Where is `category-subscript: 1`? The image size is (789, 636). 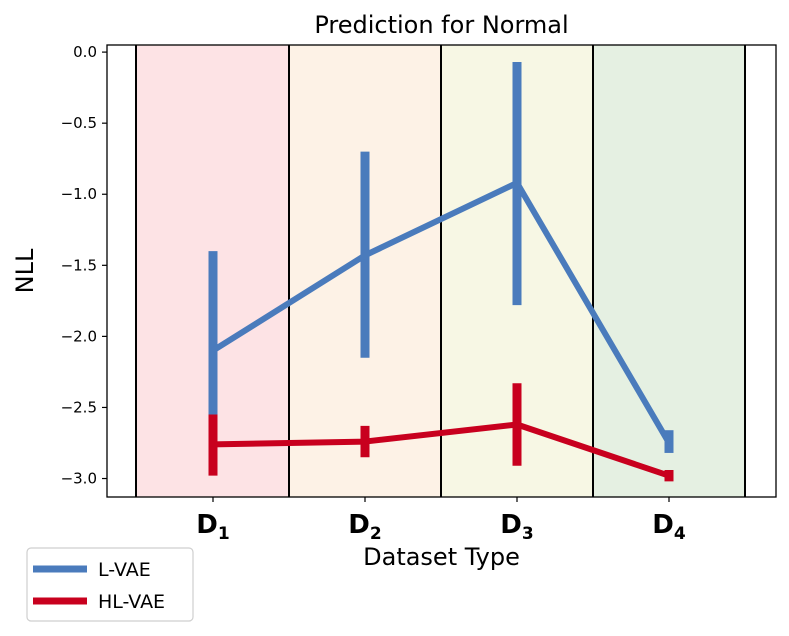
category-subscript: 1 is located at coordinates (224, 534).